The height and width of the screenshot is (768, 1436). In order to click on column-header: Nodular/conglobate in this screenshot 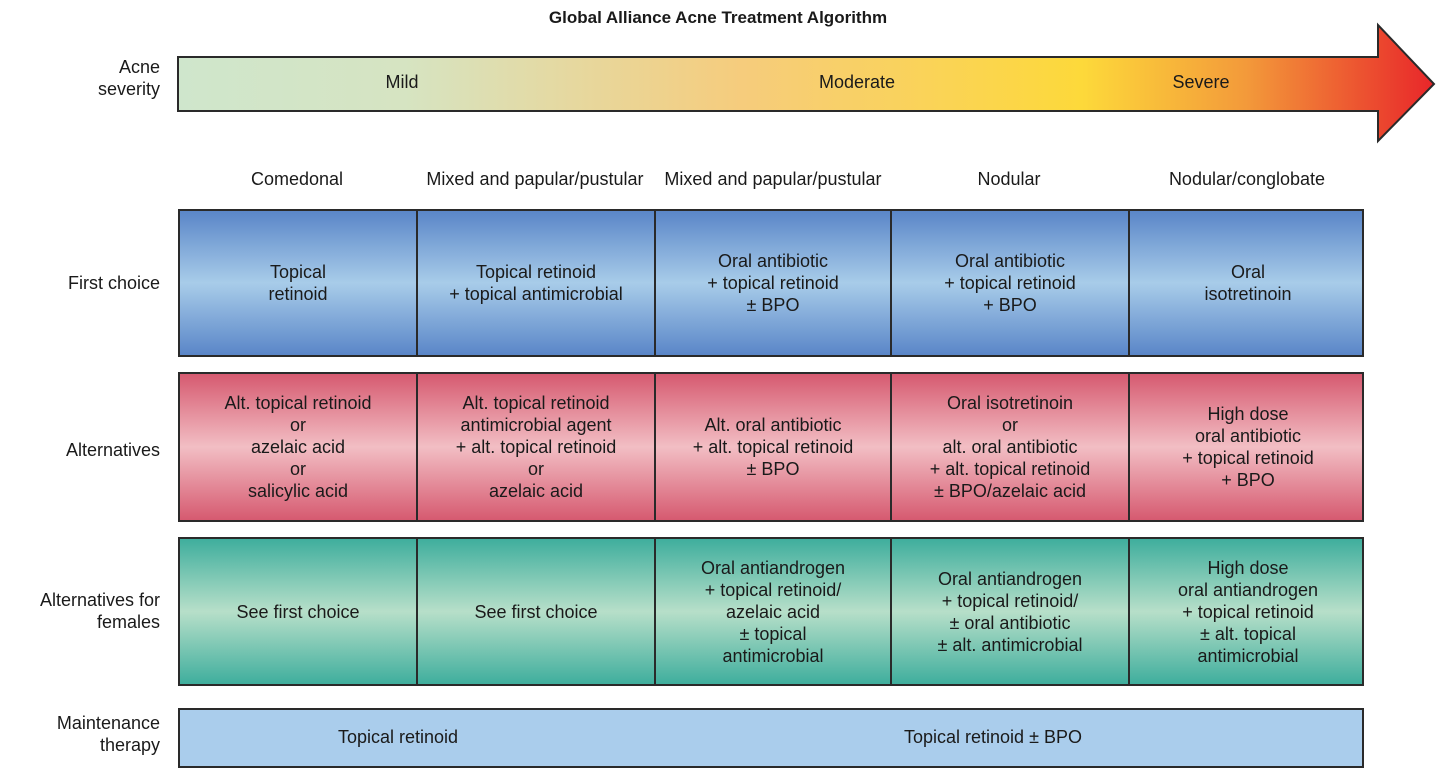, I will do `click(1247, 179)`.